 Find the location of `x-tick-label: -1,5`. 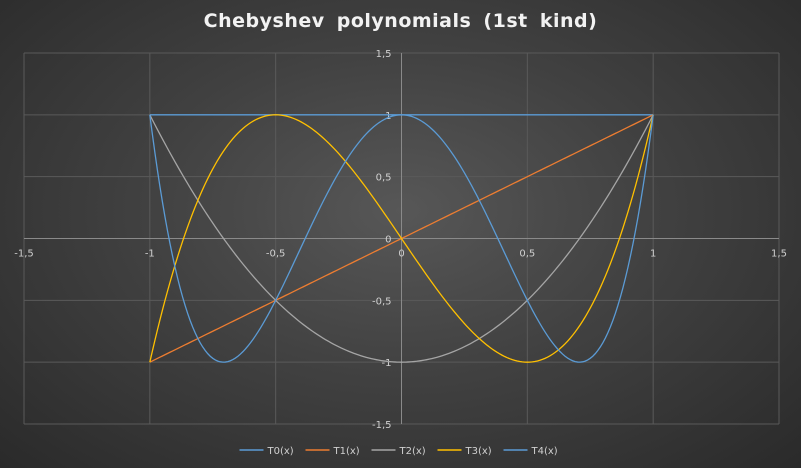

x-tick-label: -1,5 is located at coordinates (24, 254).